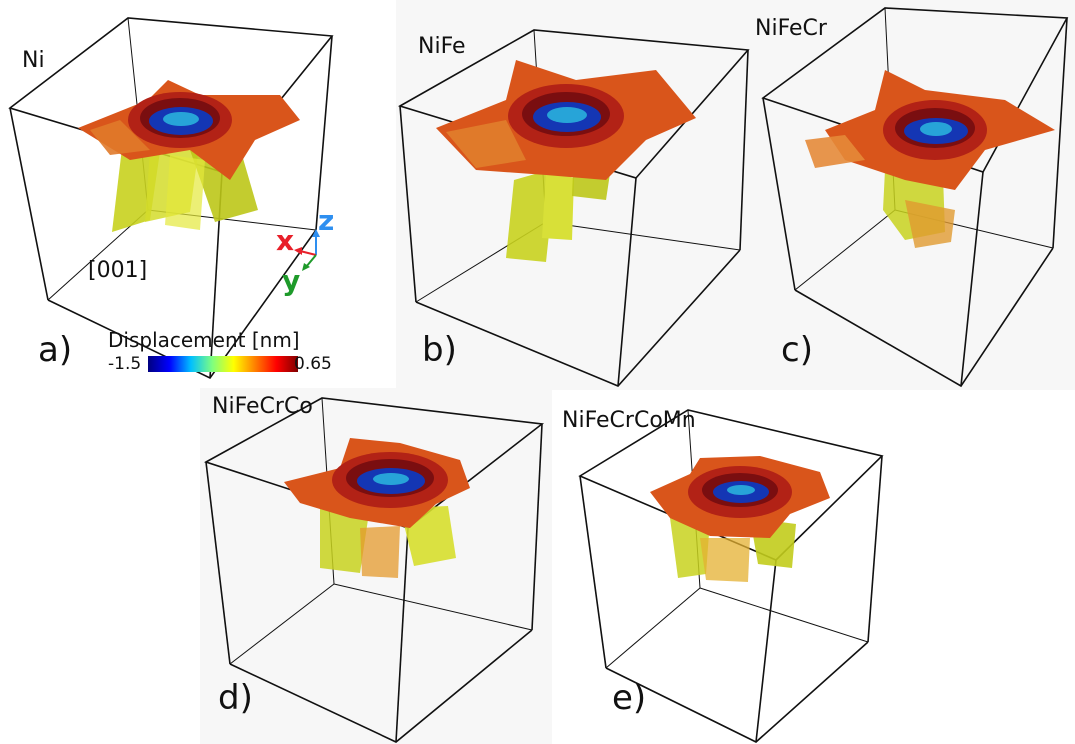  Describe the element at coordinates (223, 364) in the screenshot. I see `colorbar-gradient` at that location.